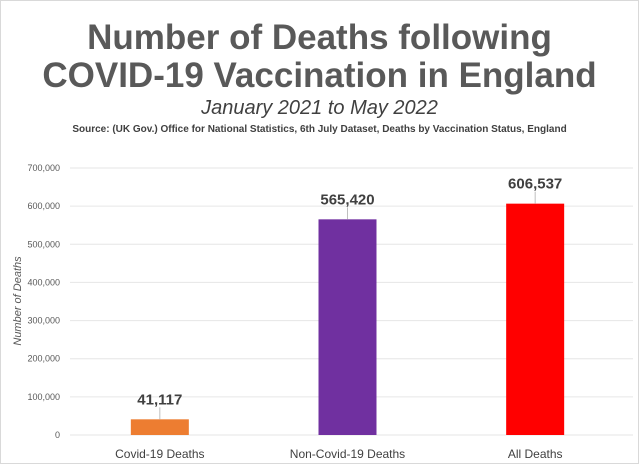  I want to click on data-label: 606,537, so click(535, 184).